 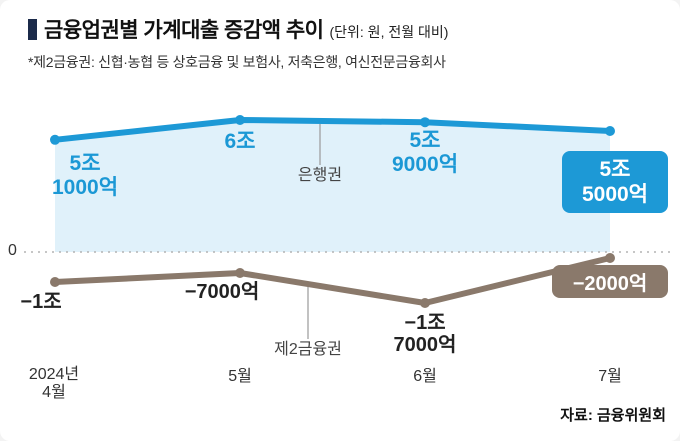 What do you see at coordinates (610, 376) in the screenshot?
I see `x-tick-jul: 7월` at bounding box center [610, 376].